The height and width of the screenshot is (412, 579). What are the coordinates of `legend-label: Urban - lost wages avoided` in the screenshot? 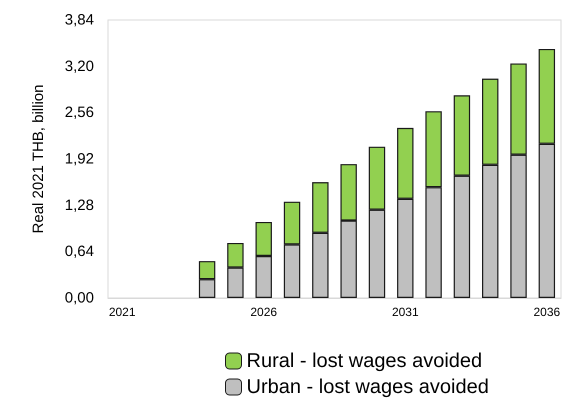 It's located at (367, 387).